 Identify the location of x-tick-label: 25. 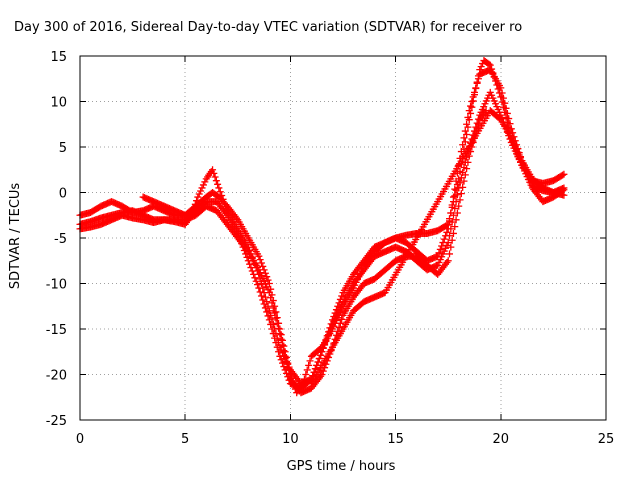
(606, 439).